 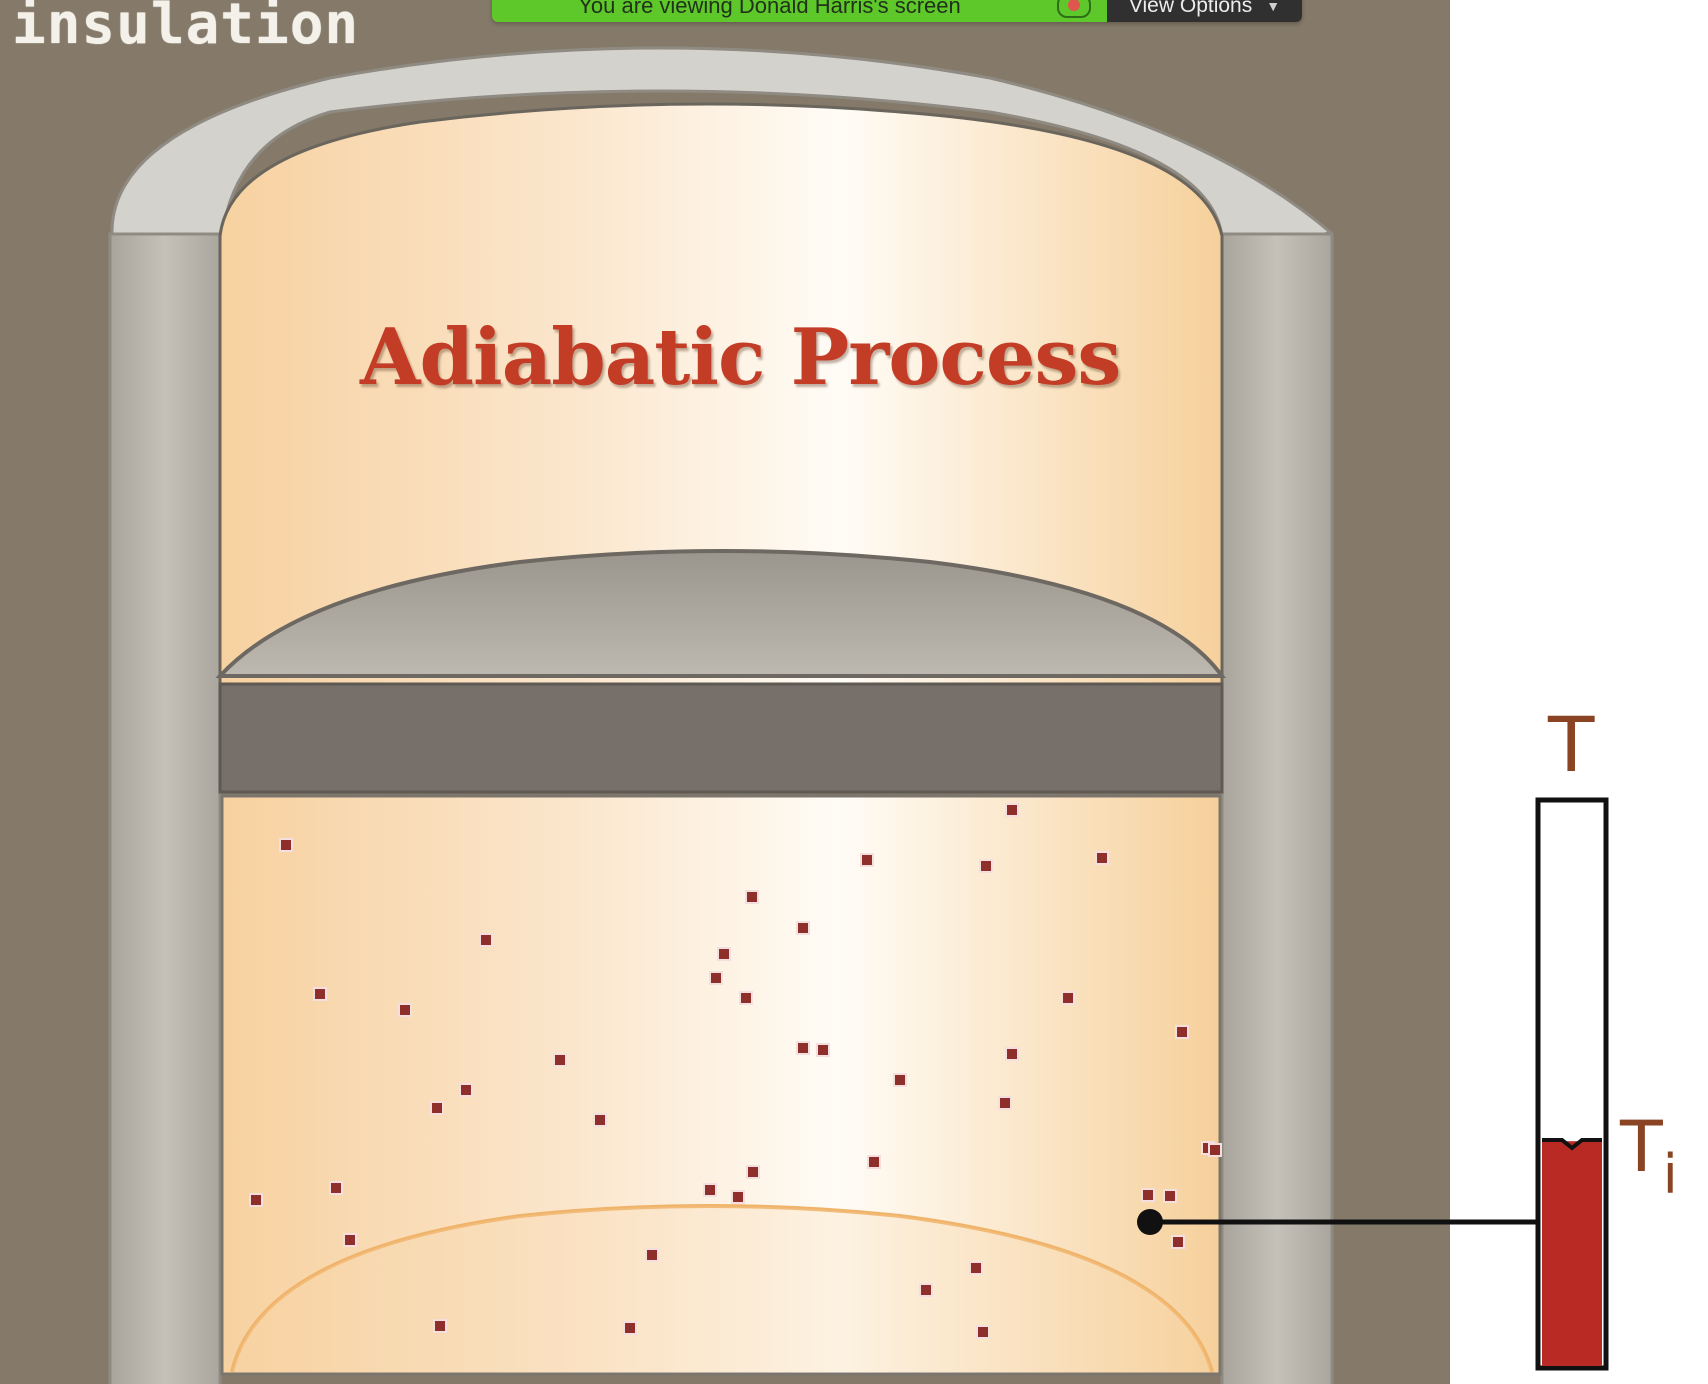 I want to click on initial-temperature-label: Ti, so click(x=1649, y=1156).